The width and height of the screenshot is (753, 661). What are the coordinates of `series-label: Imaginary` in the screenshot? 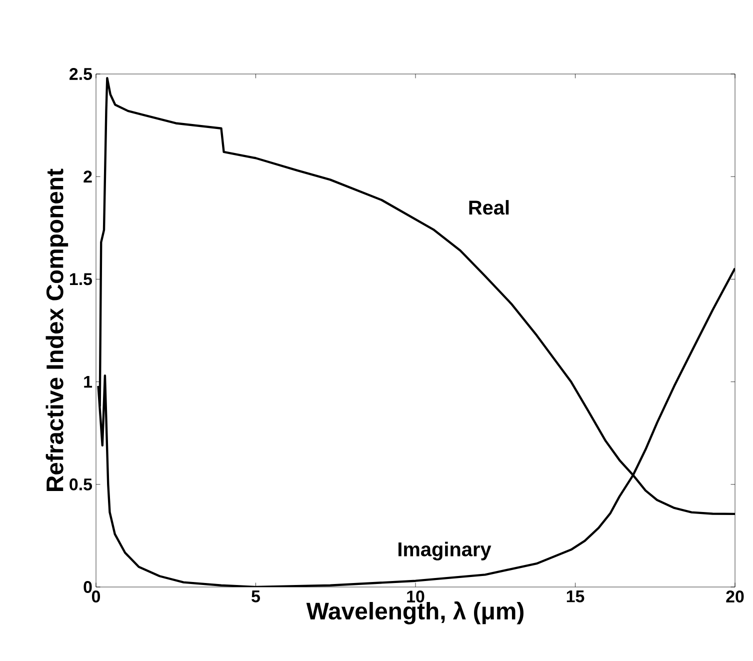 It's located at (445, 551).